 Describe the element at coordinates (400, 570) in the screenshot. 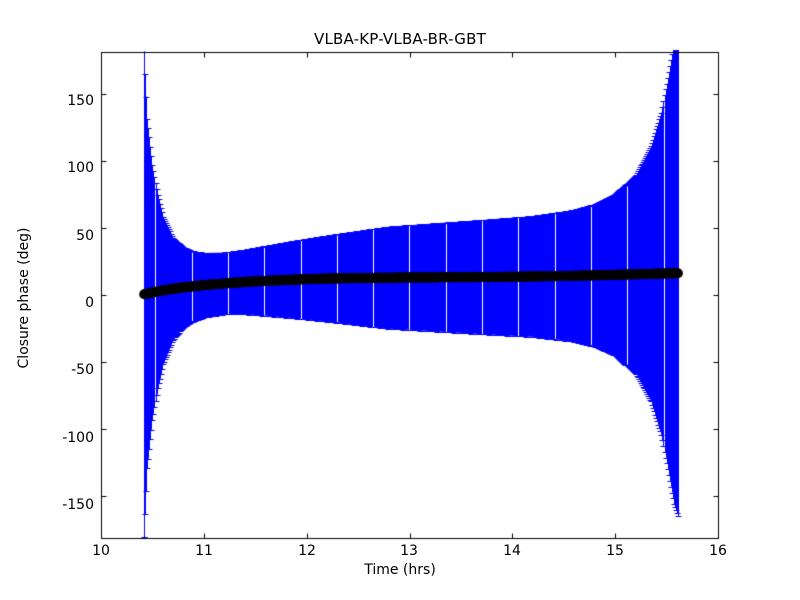

I see `x-axis-label: Time (hrs)` at that location.